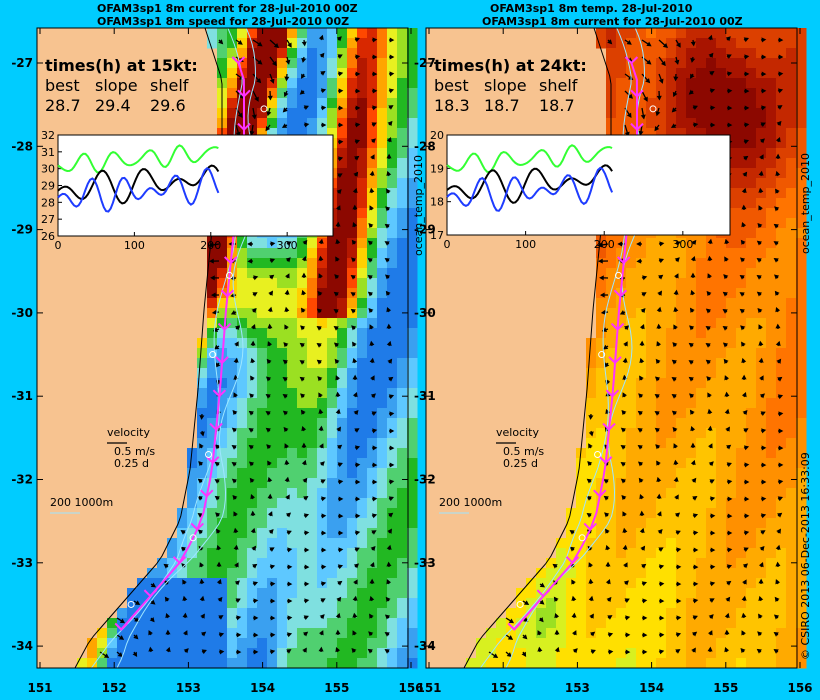 This screenshot has height=700, width=820. What do you see at coordinates (48, 236) in the screenshot?
I see `inset-y-tick: 26` at bounding box center [48, 236].